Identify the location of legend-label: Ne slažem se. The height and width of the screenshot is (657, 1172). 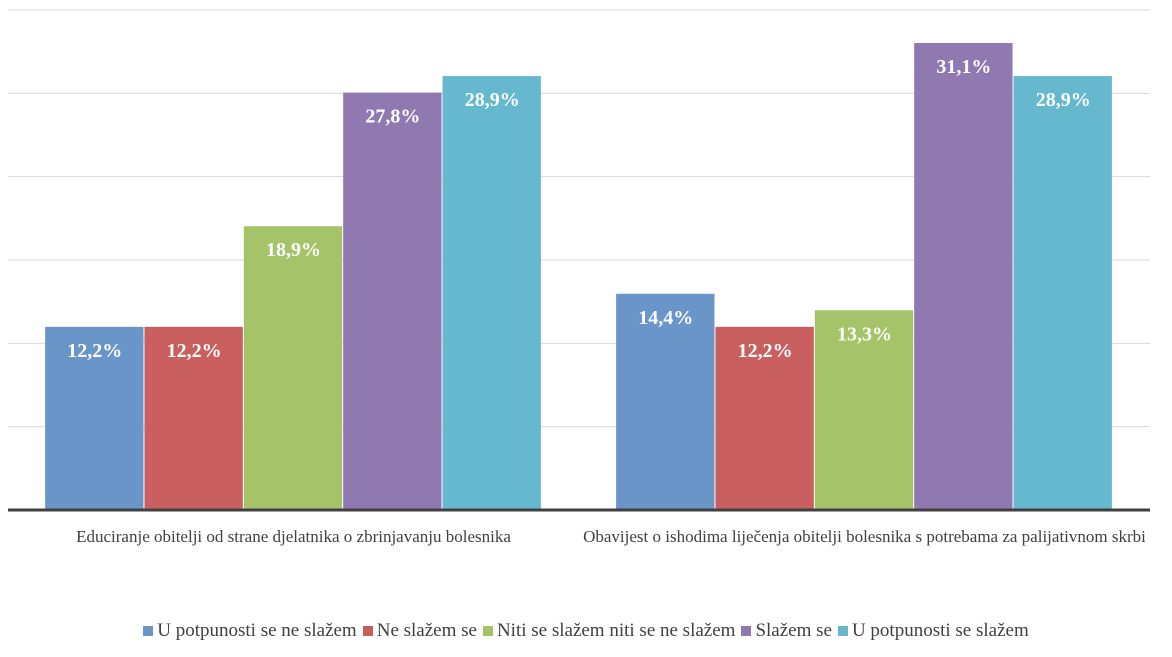
(426, 630).